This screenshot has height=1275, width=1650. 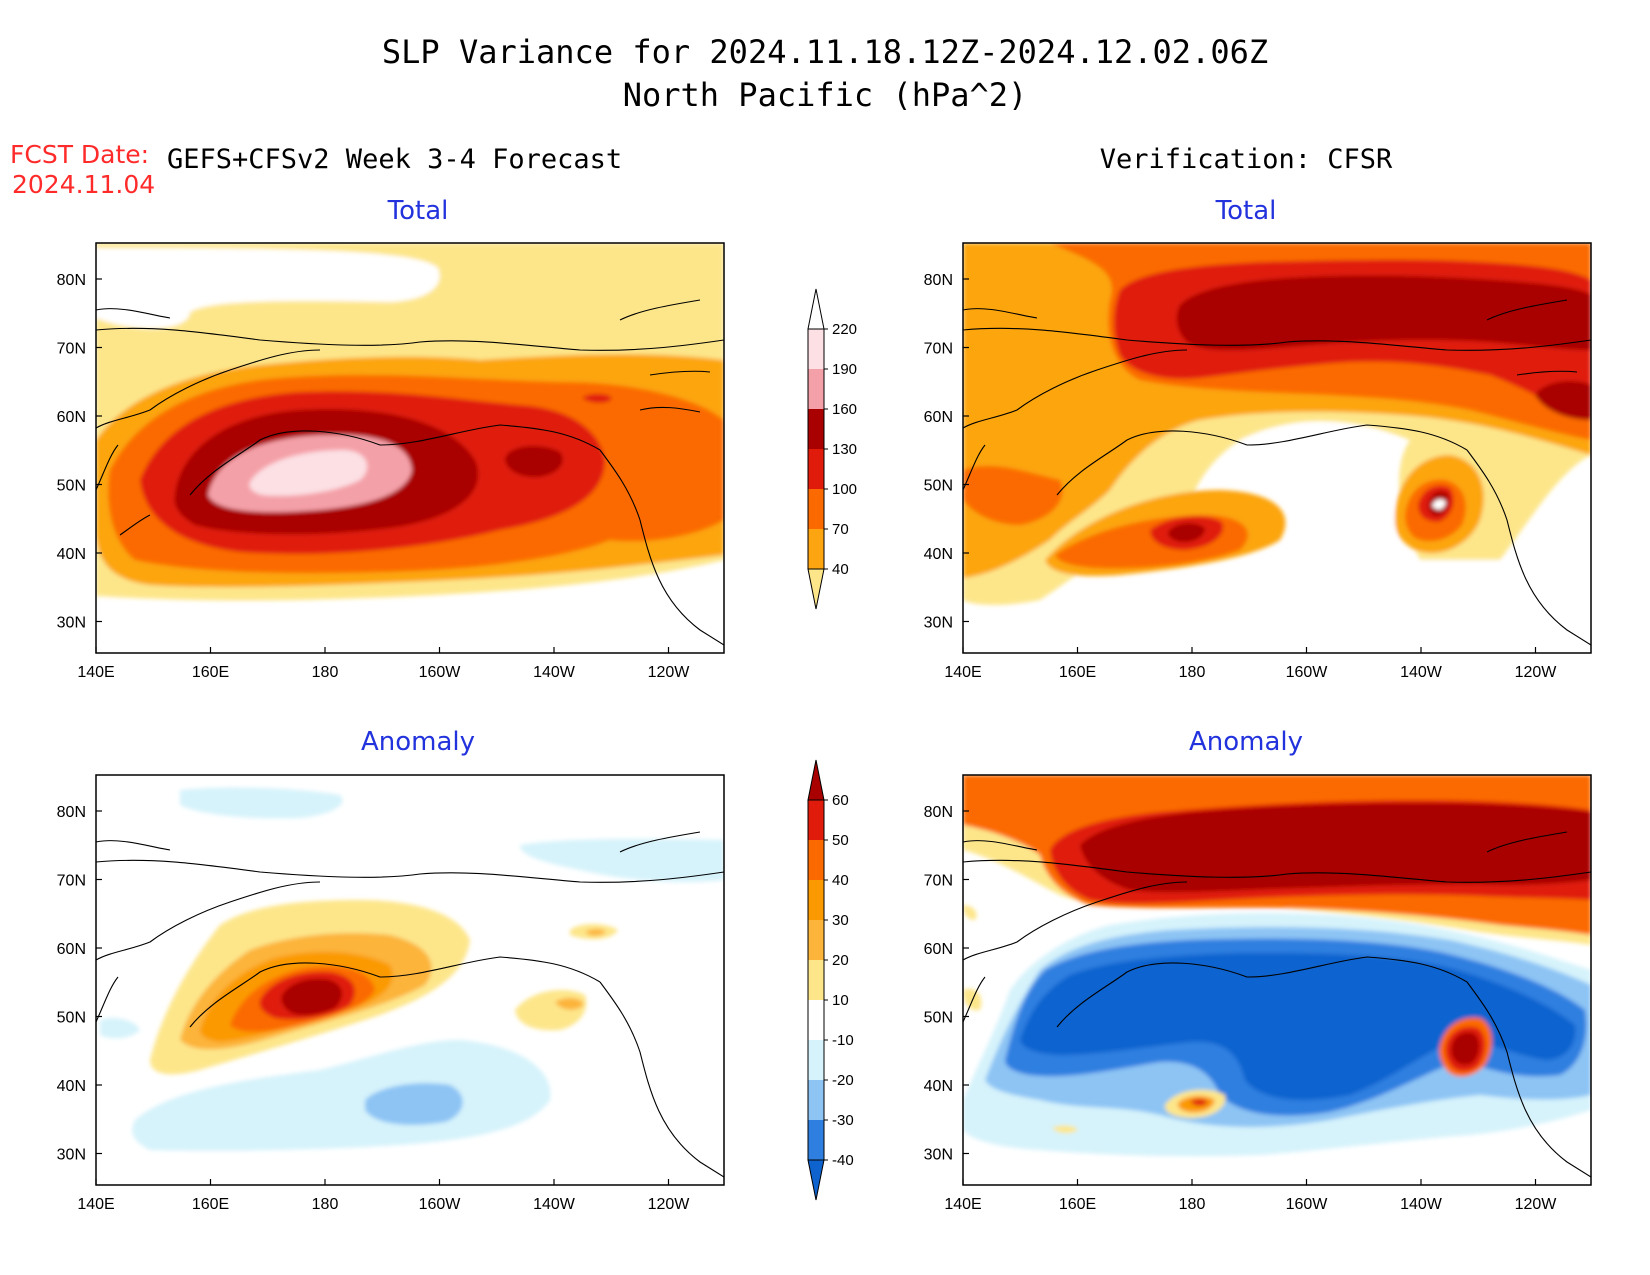 What do you see at coordinates (816, 780) in the screenshot?
I see `colorbar-anomaly-top-triangle` at bounding box center [816, 780].